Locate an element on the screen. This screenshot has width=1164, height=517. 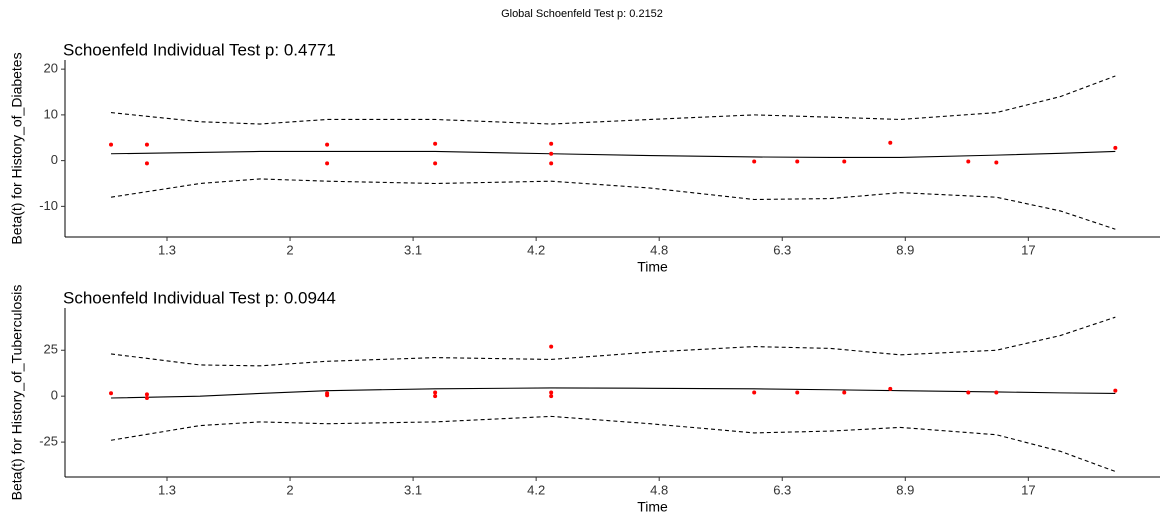
y-tick-label: 10 is located at coordinates (51, 113).